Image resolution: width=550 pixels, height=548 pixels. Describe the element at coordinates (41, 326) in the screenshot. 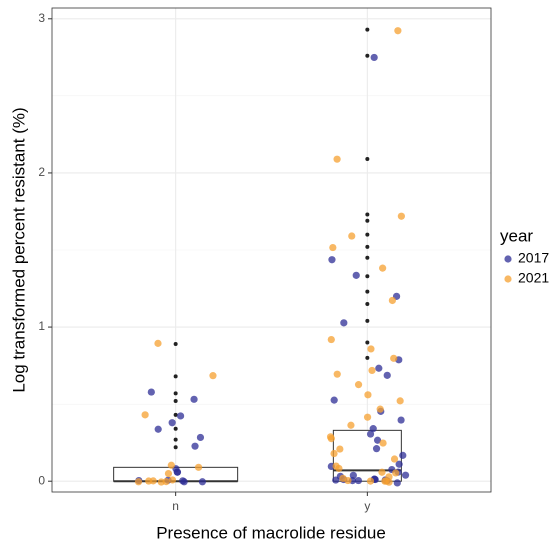

I see `y-tick-label: 1` at that location.